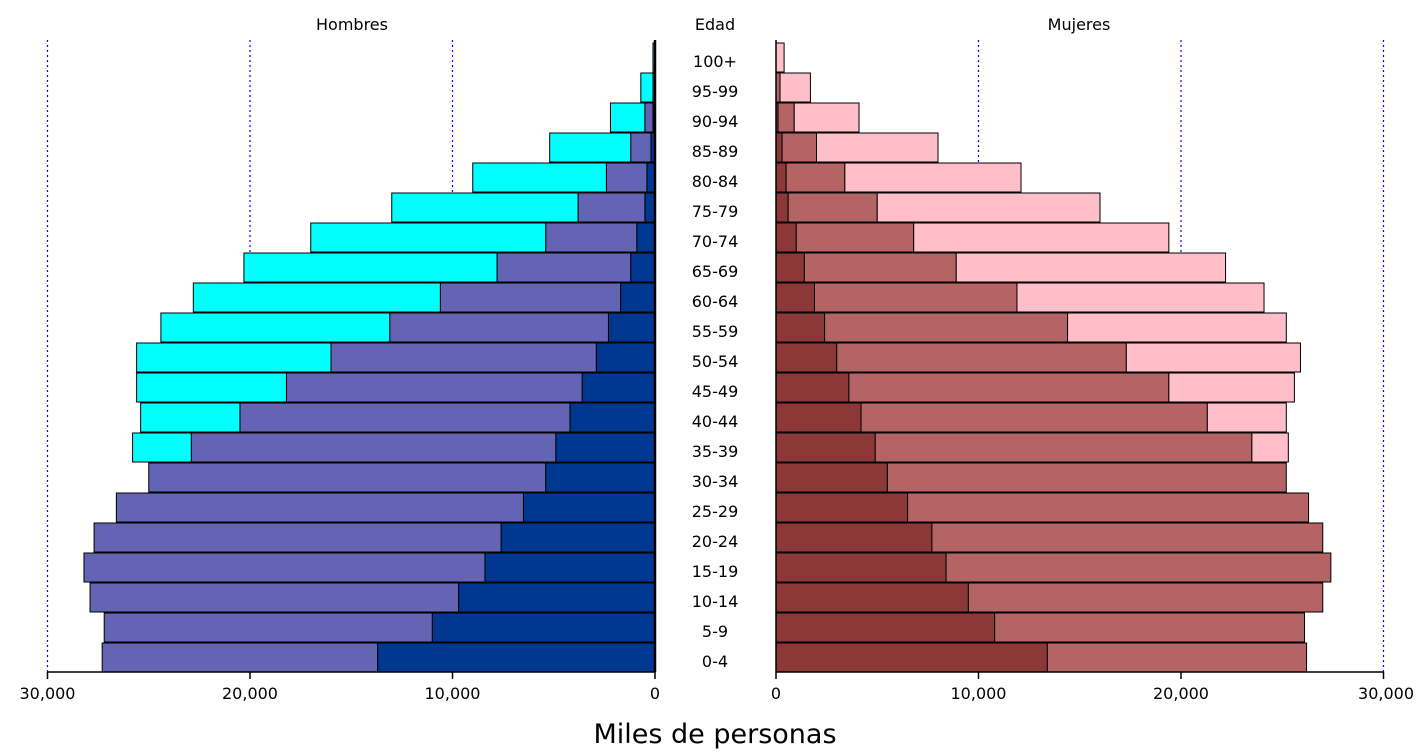  What do you see at coordinates (274, 597) in the screenshot?
I see `bar-left-10-14-s2` at bounding box center [274, 597].